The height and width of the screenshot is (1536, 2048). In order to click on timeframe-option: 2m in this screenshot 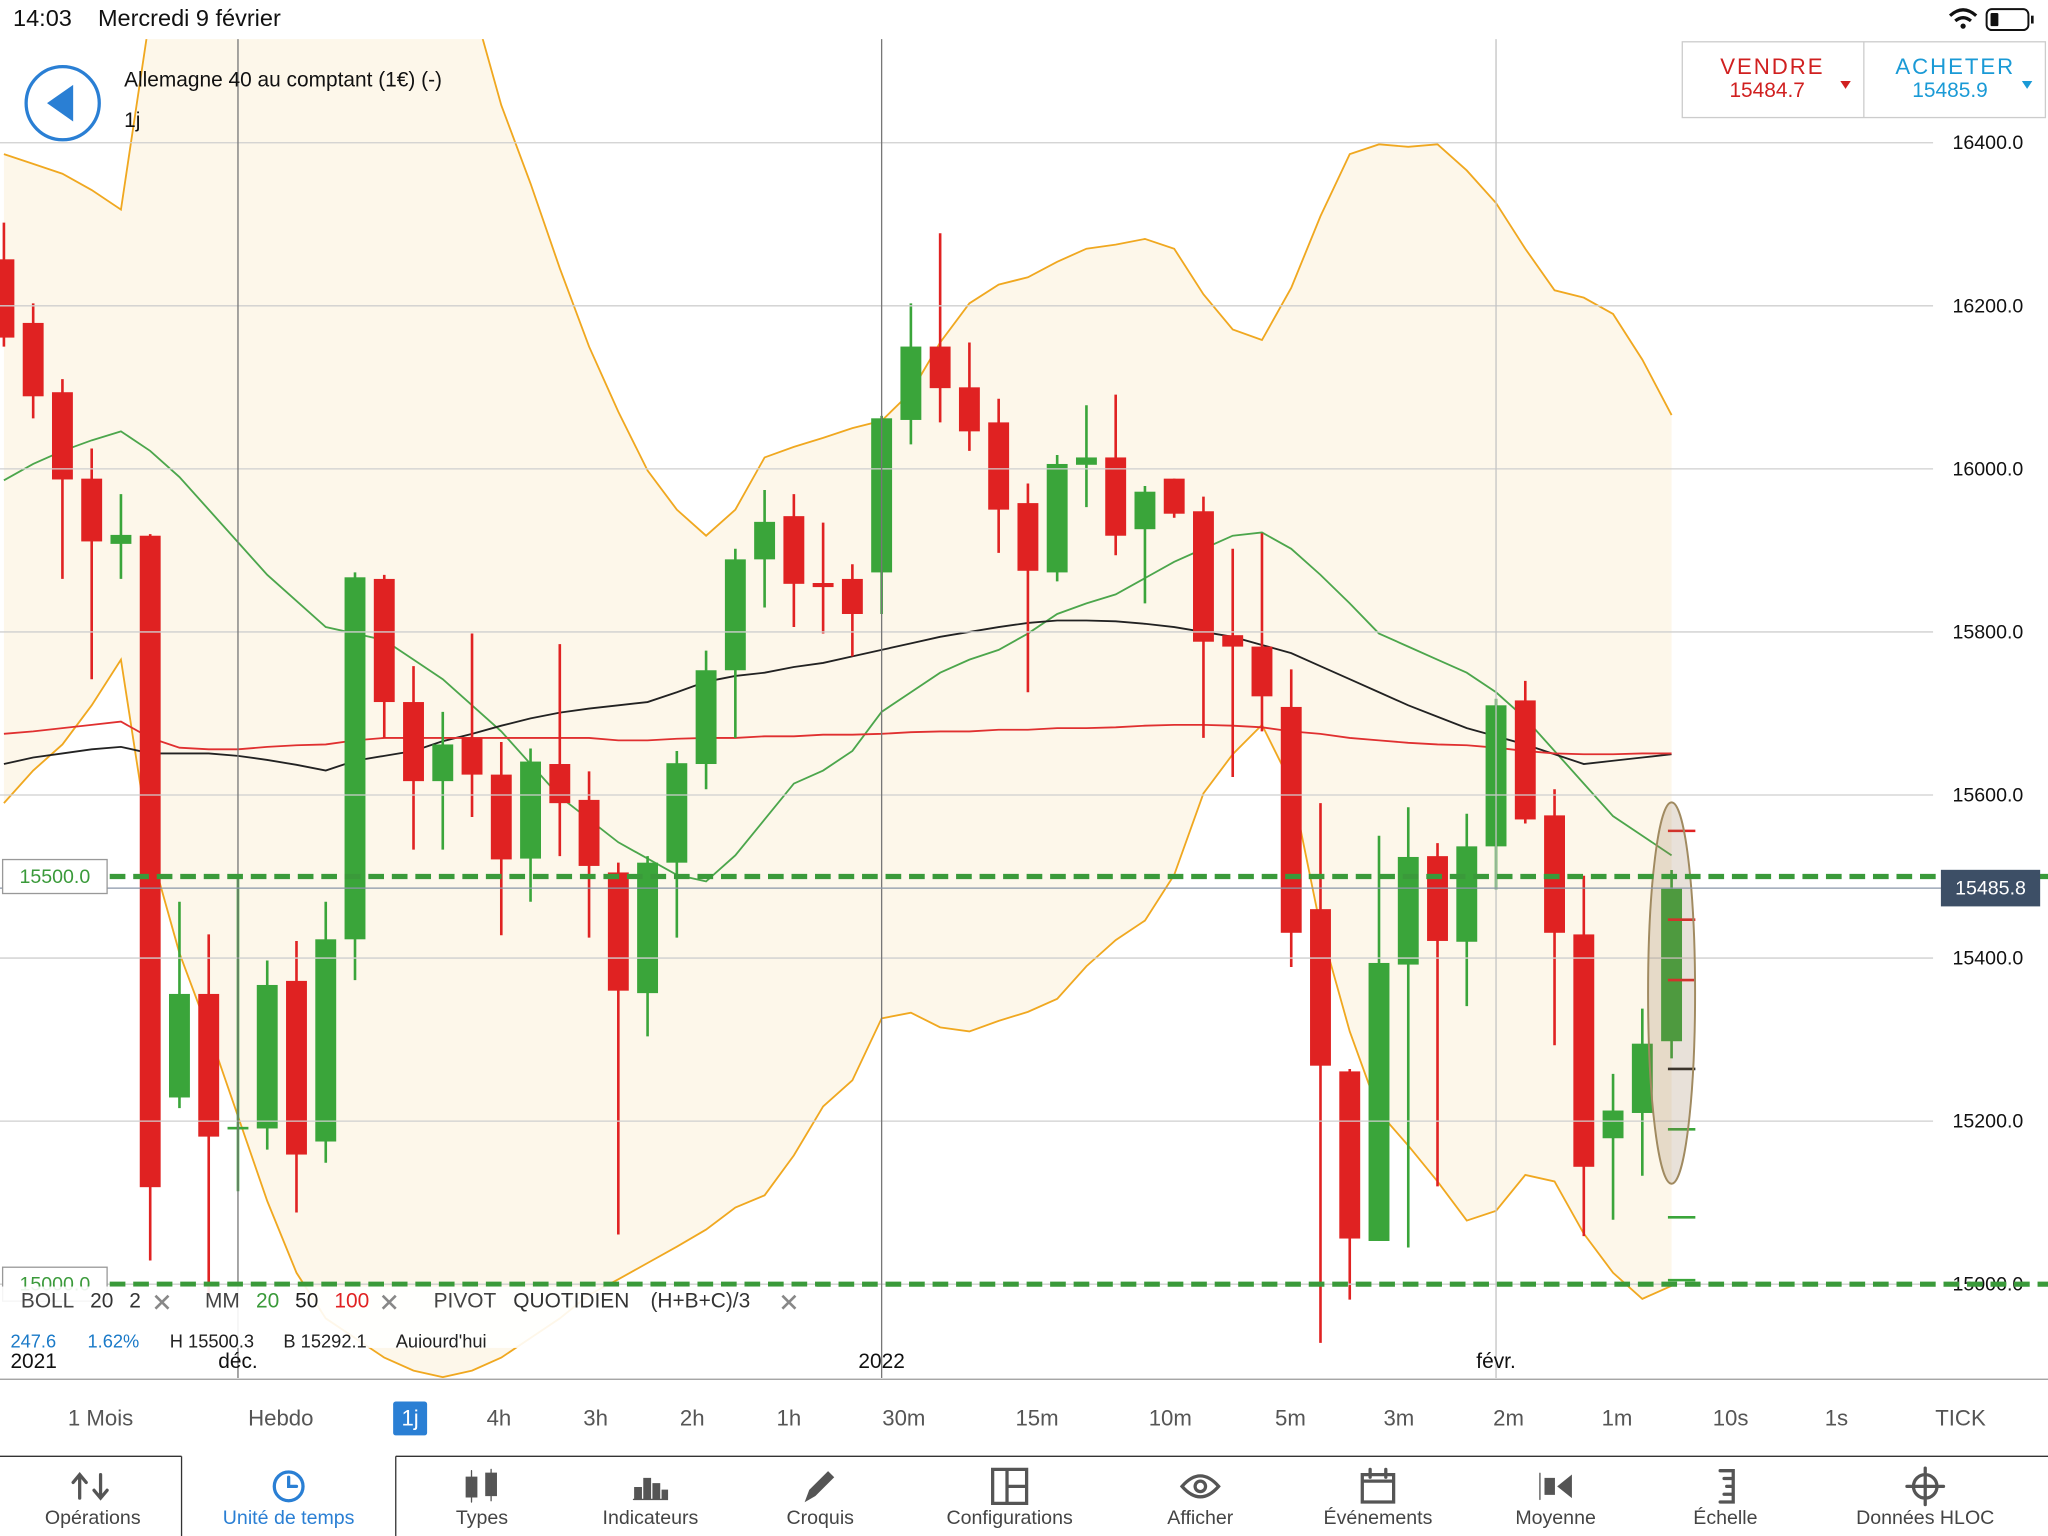, I will do `click(1508, 1418)`.